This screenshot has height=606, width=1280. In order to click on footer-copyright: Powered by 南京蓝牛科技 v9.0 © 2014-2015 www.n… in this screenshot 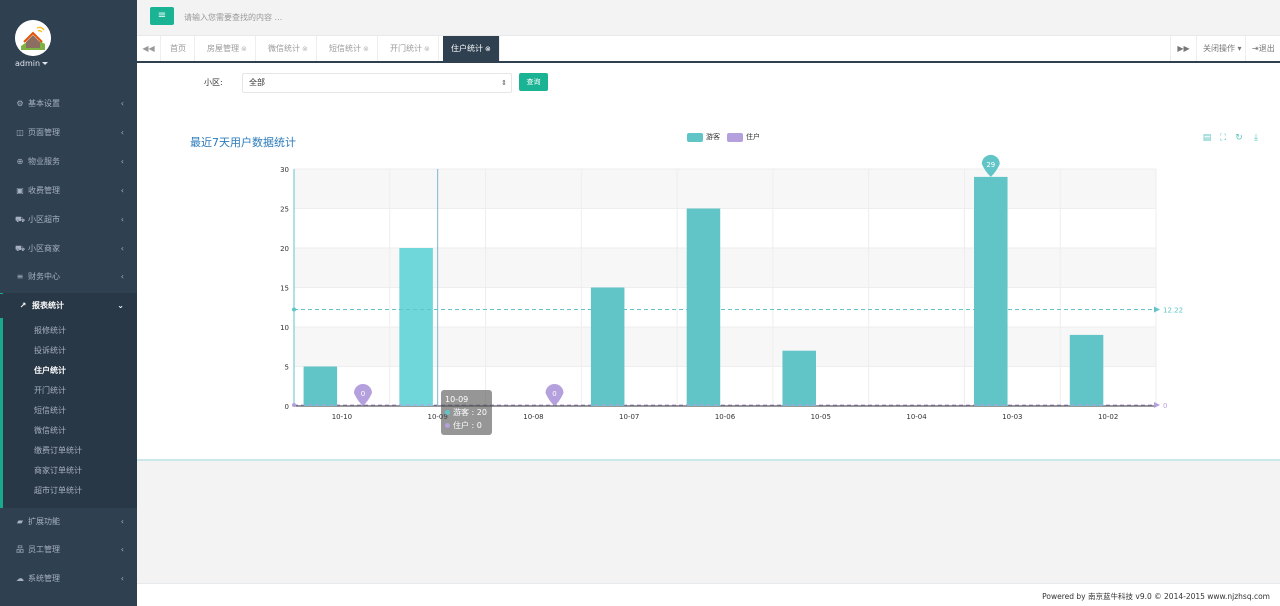, I will do `click(1156, 596)`.